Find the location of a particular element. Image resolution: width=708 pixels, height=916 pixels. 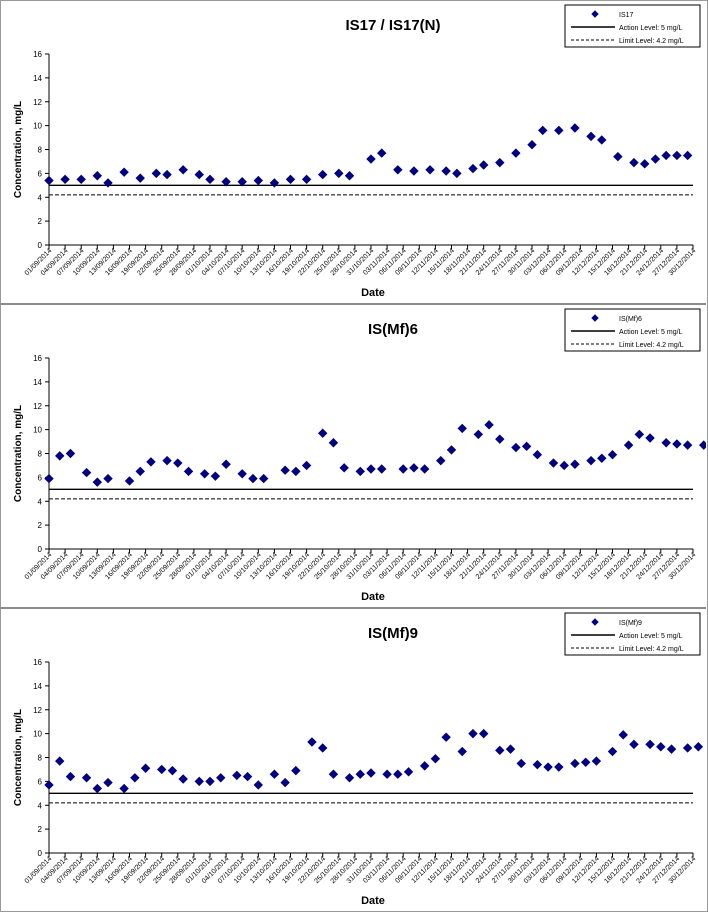

y-tick-label: 12 is located at coordinates (37, 406).